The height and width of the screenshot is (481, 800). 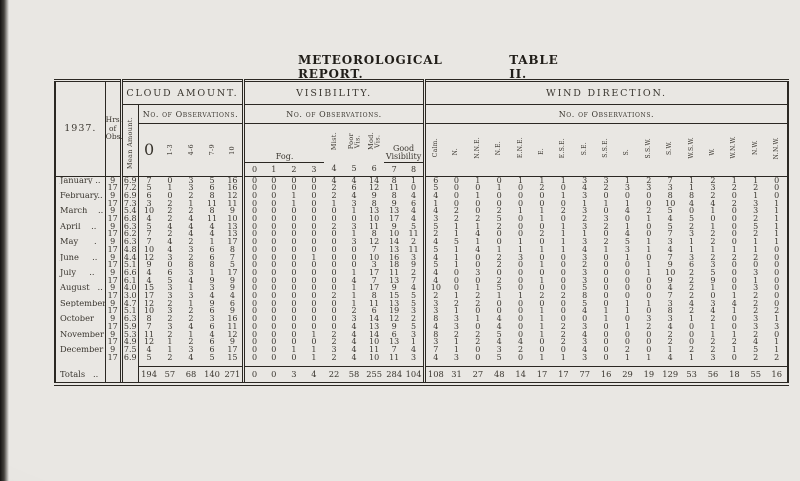 What do you see at coordinates (212, 203) in the screenshot?
I see `cloud-count-cell: 11` at bounding box center [212, 203].